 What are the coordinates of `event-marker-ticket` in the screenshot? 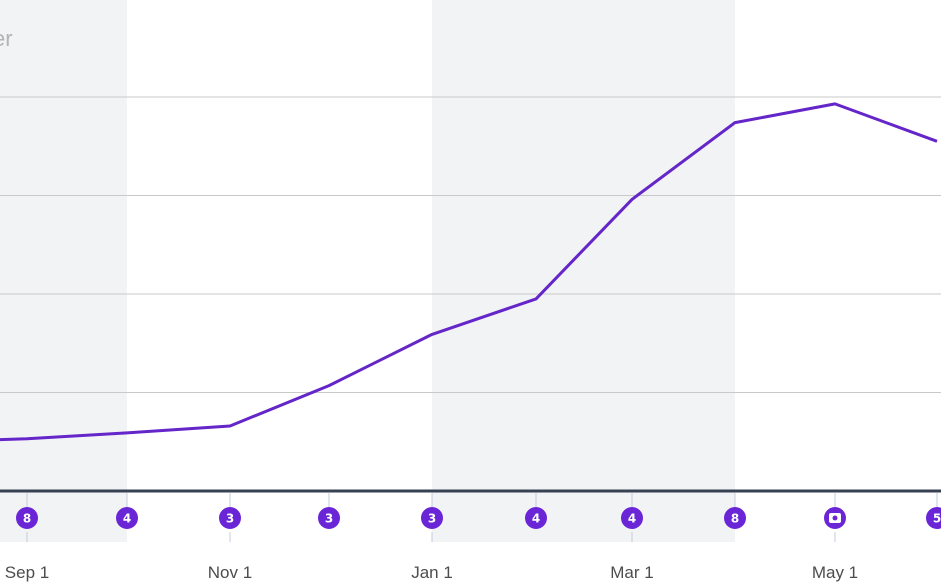 It's located at (835, 518).